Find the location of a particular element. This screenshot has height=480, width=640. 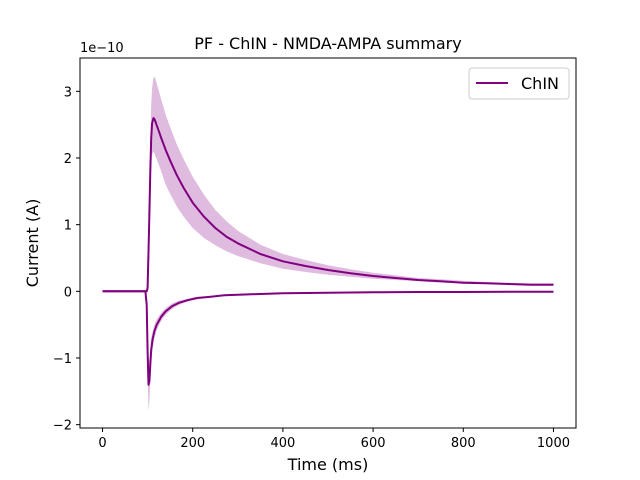

y-axis-label: Current (A) is located at coordinates (32, 243).